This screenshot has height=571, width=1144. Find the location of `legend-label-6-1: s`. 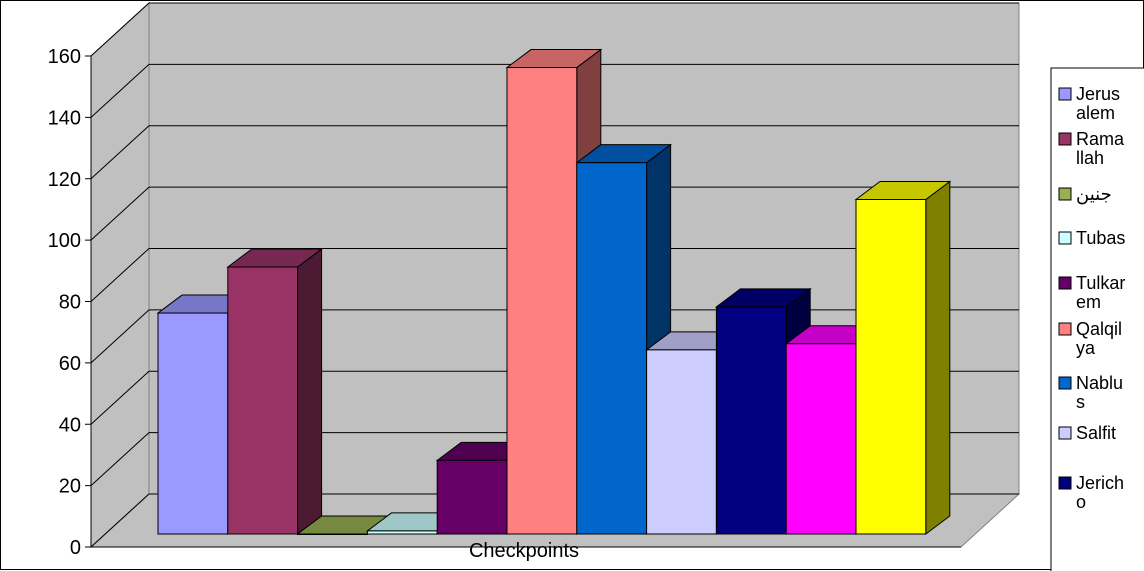

legend-label-6-1: s is located at coordinates (1080, 402).